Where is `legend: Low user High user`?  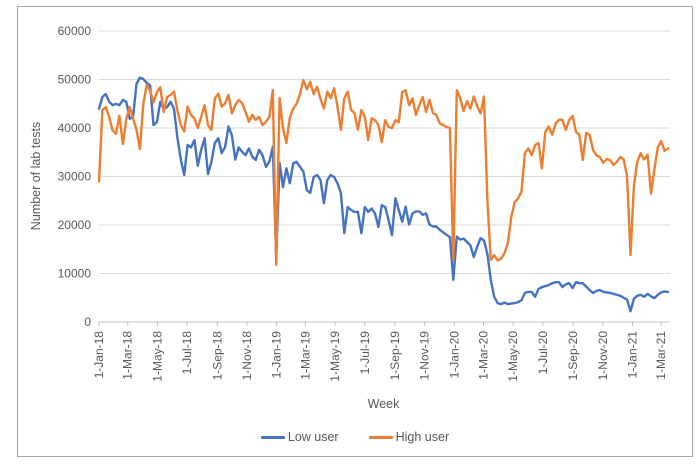
legend: Low user High user is located at coordinates (355, 437).